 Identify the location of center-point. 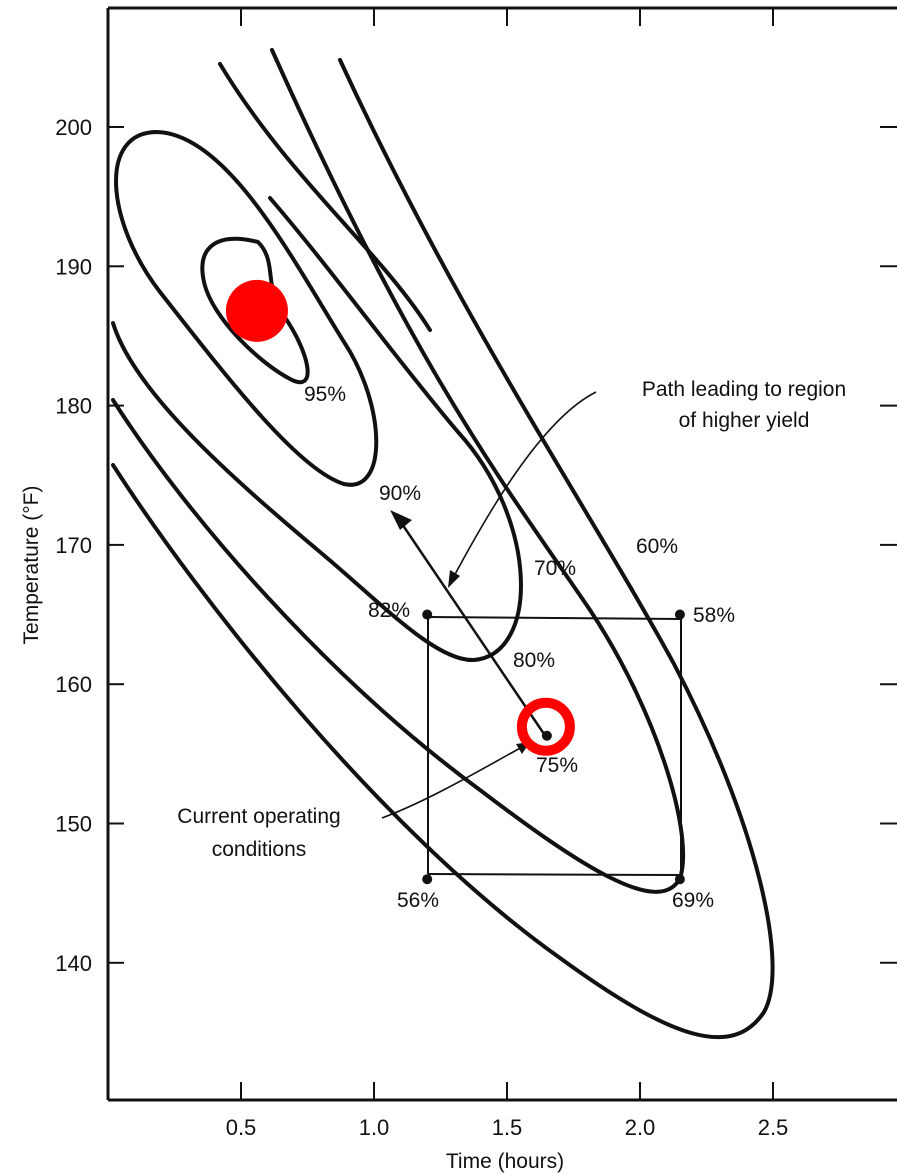
(547, 736).